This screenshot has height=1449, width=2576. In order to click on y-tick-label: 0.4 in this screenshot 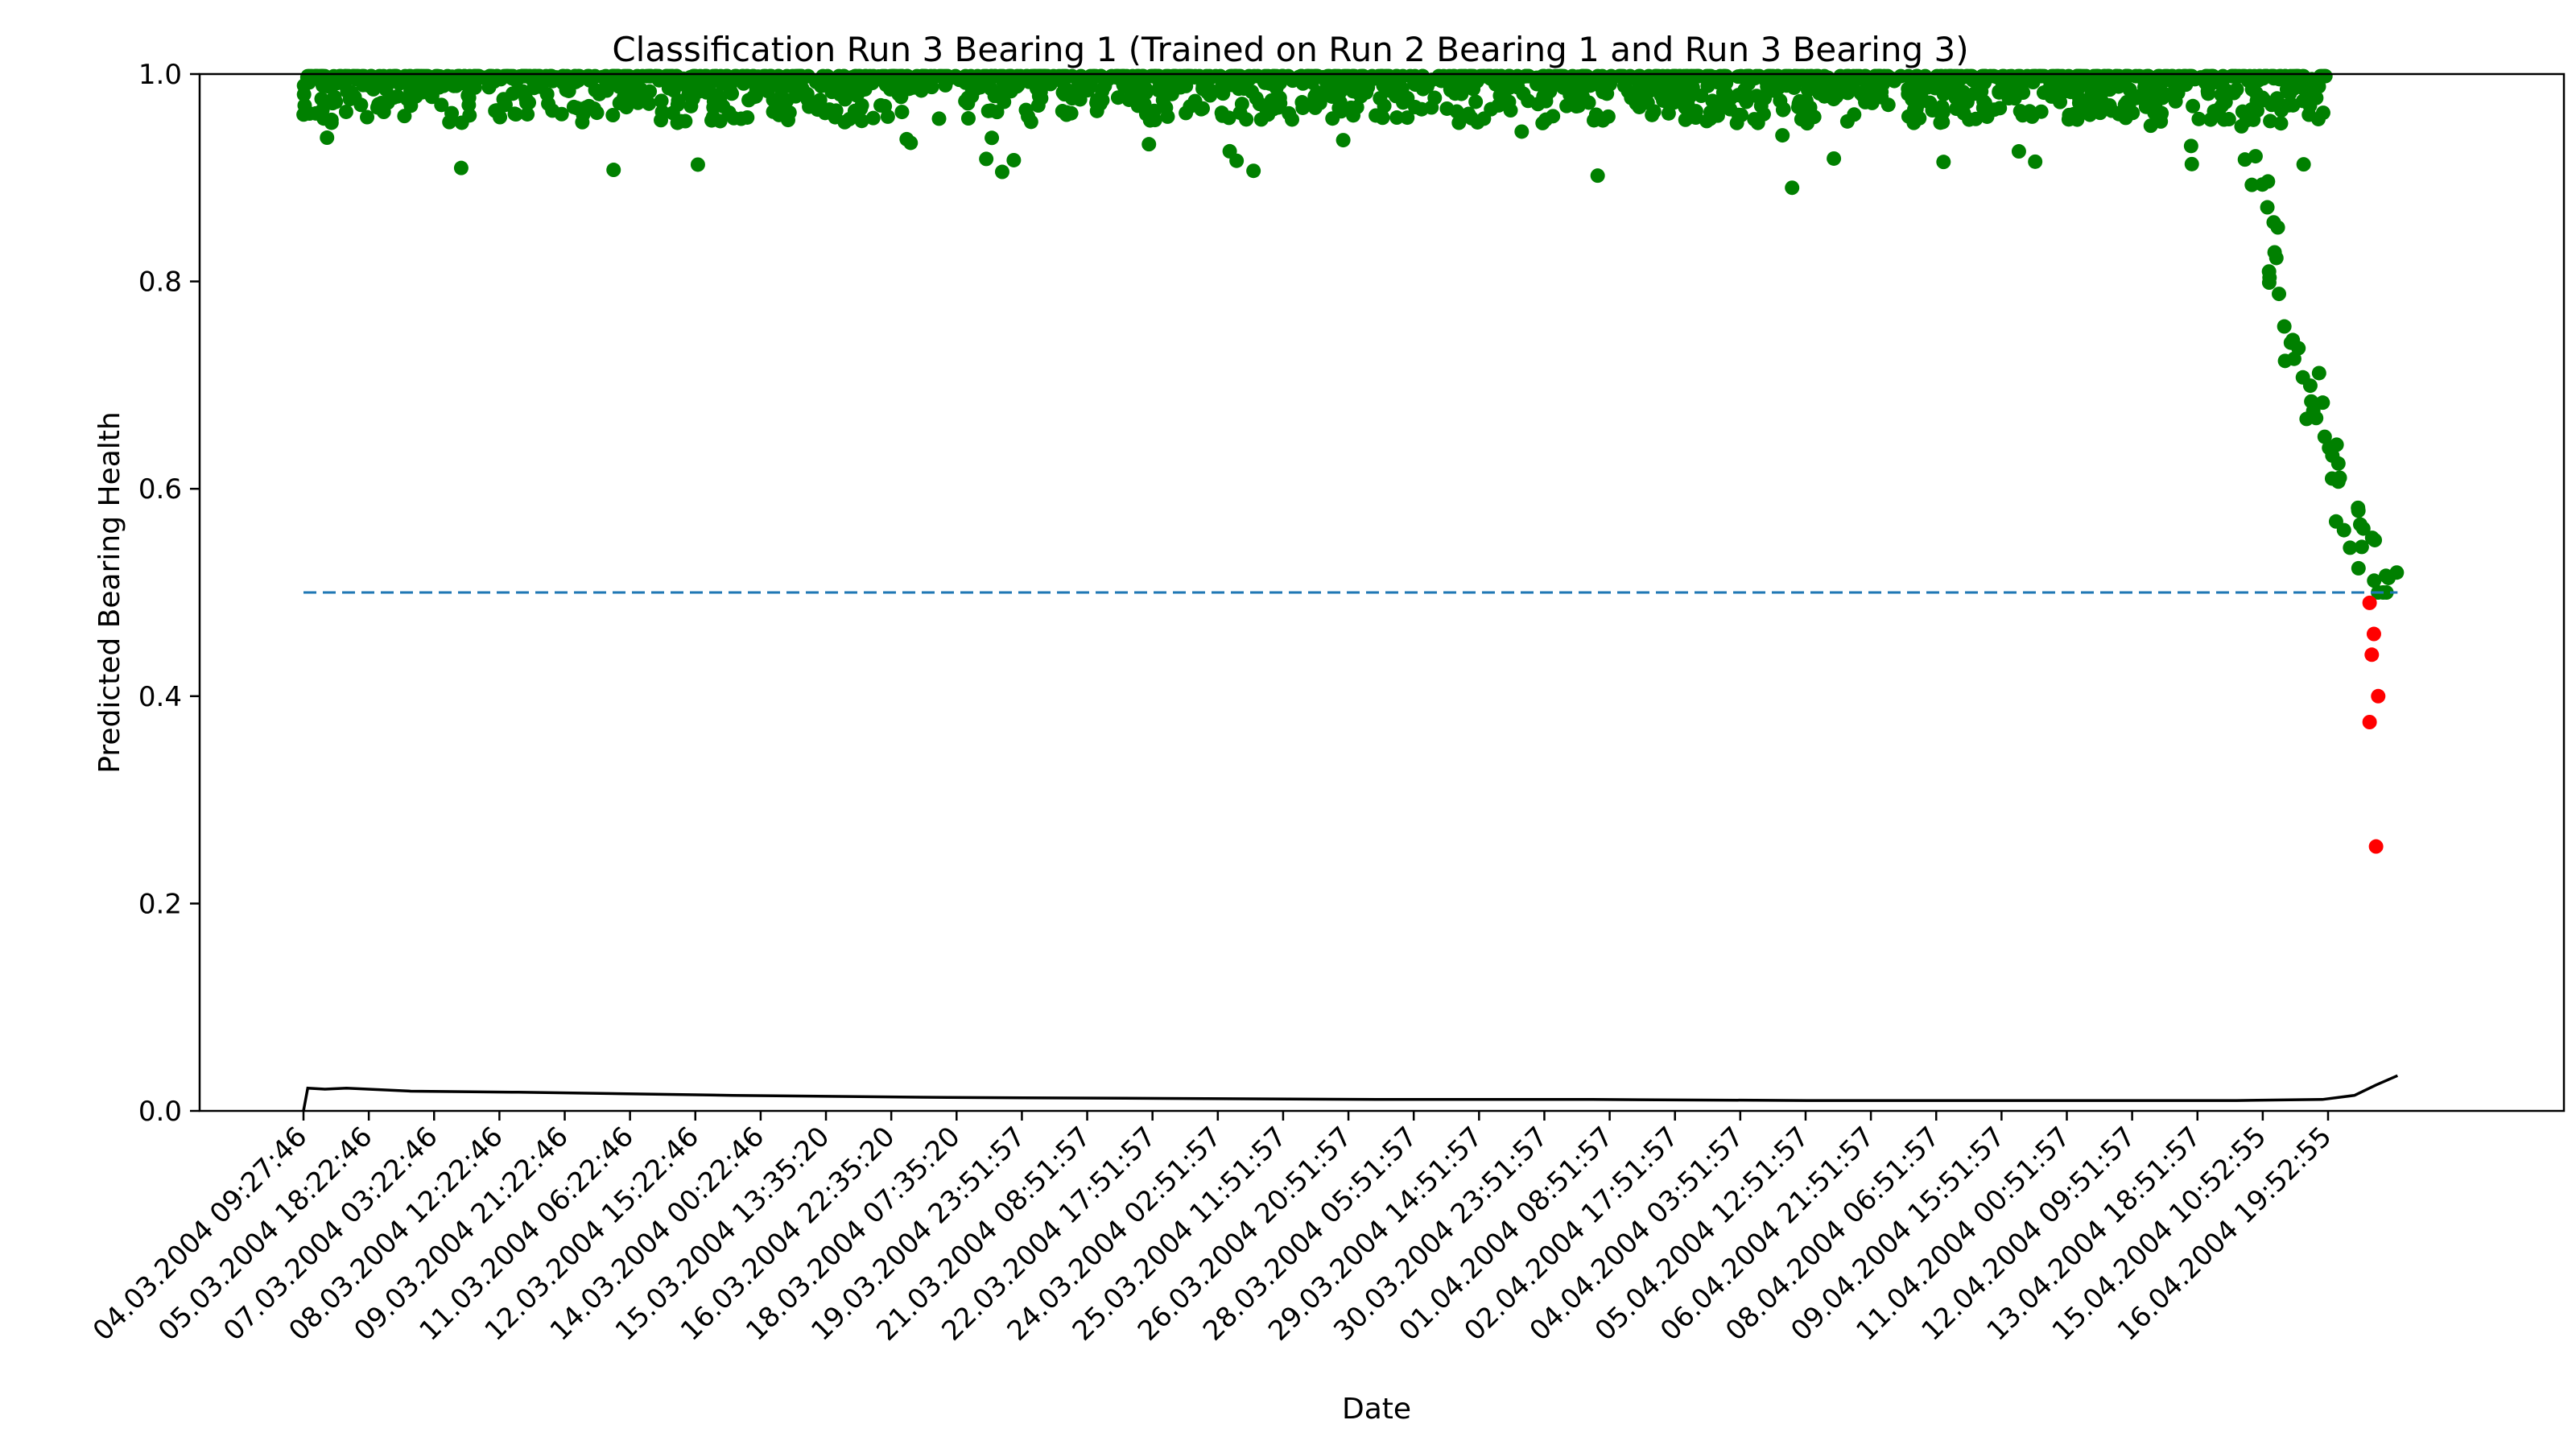, I will do `click(160, 697)`.